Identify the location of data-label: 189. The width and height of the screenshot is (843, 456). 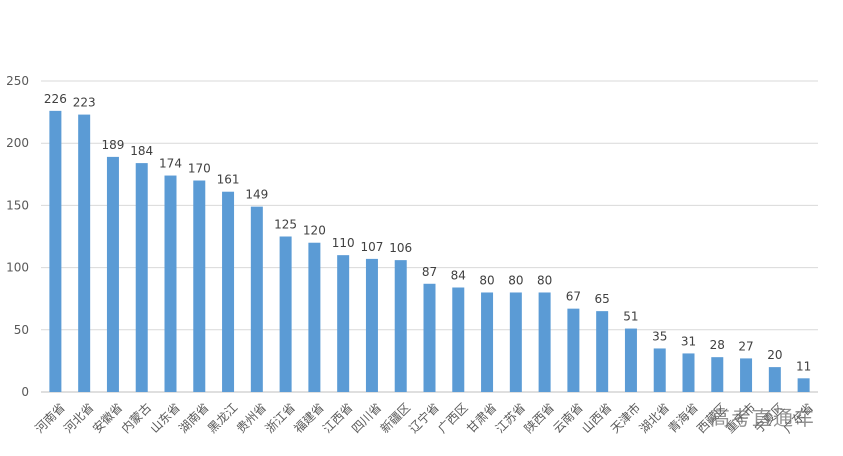
(112, 145).